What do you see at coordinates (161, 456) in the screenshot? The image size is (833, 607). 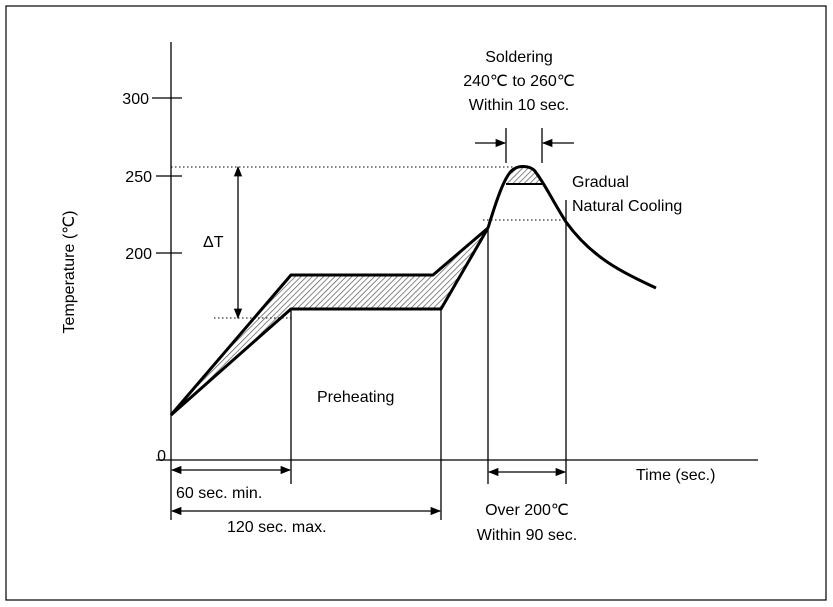 I see `y-tick-label-0: 0` at bounding box center [161, 456].